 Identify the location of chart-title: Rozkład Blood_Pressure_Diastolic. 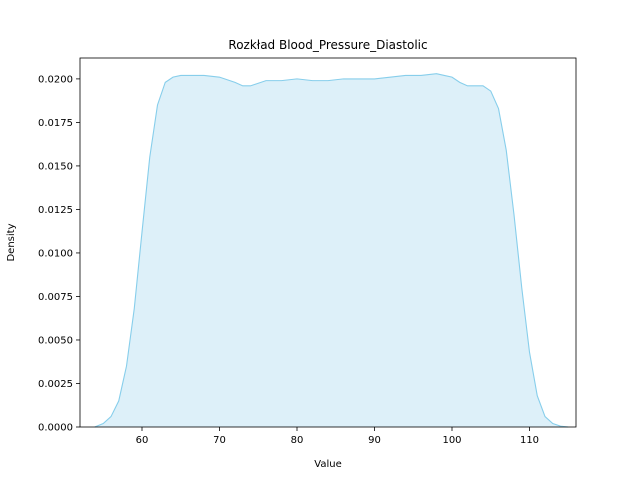
(327, 45).